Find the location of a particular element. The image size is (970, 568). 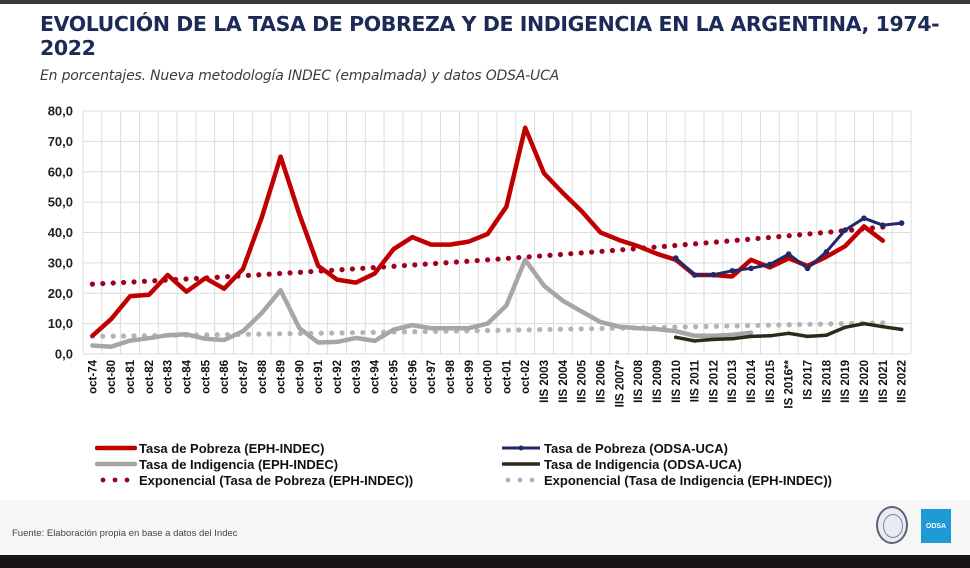

x-tick-label: oct-87 is located at coordinates (244, 377).